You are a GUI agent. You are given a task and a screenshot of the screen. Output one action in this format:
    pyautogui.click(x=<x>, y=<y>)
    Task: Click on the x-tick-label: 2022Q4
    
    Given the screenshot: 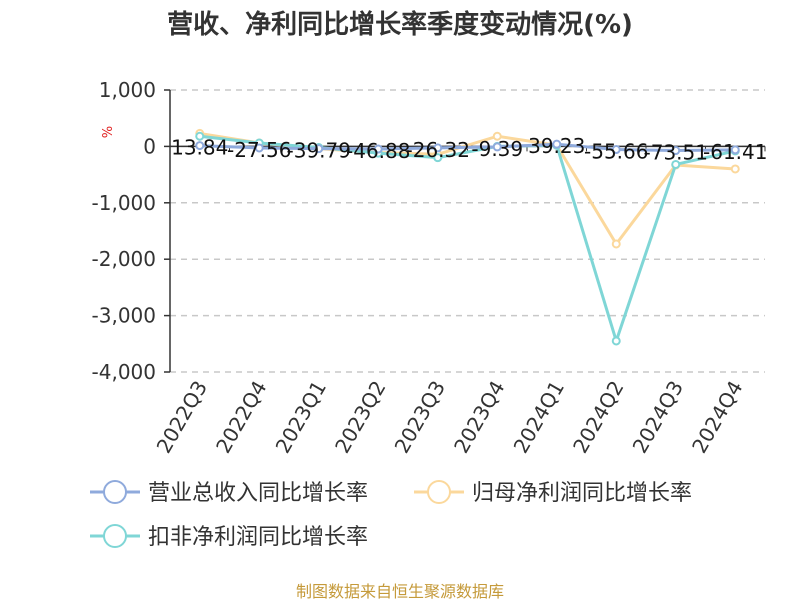 What is the action you would take?
    pyautogui.click(x=241, y=417)
    